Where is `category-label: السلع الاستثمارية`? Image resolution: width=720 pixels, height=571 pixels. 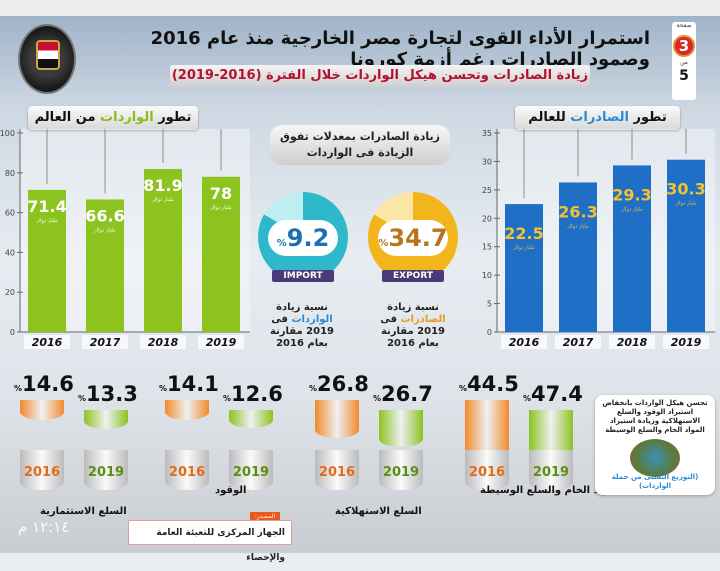
category-label: السلع الاستثمارية is located at coordinates (83, 511).